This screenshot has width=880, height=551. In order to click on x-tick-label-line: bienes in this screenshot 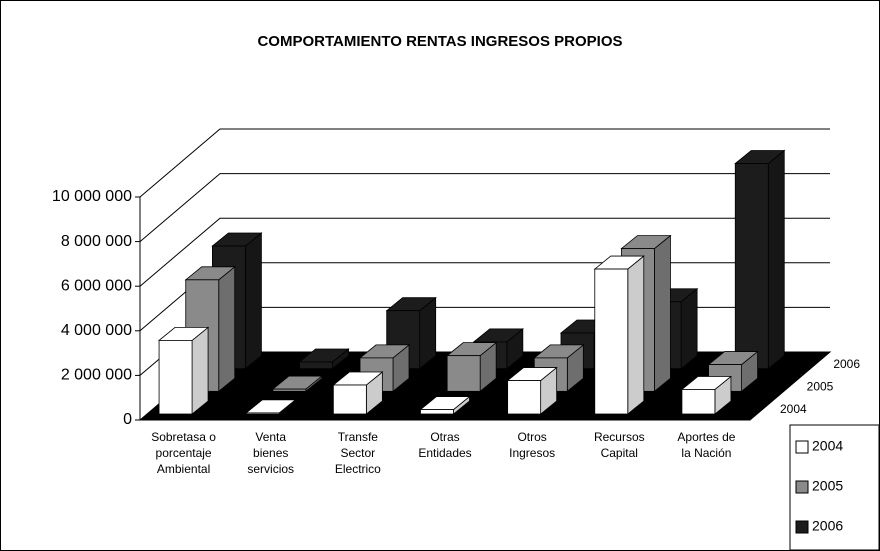, I will do `click(270, 453)`.